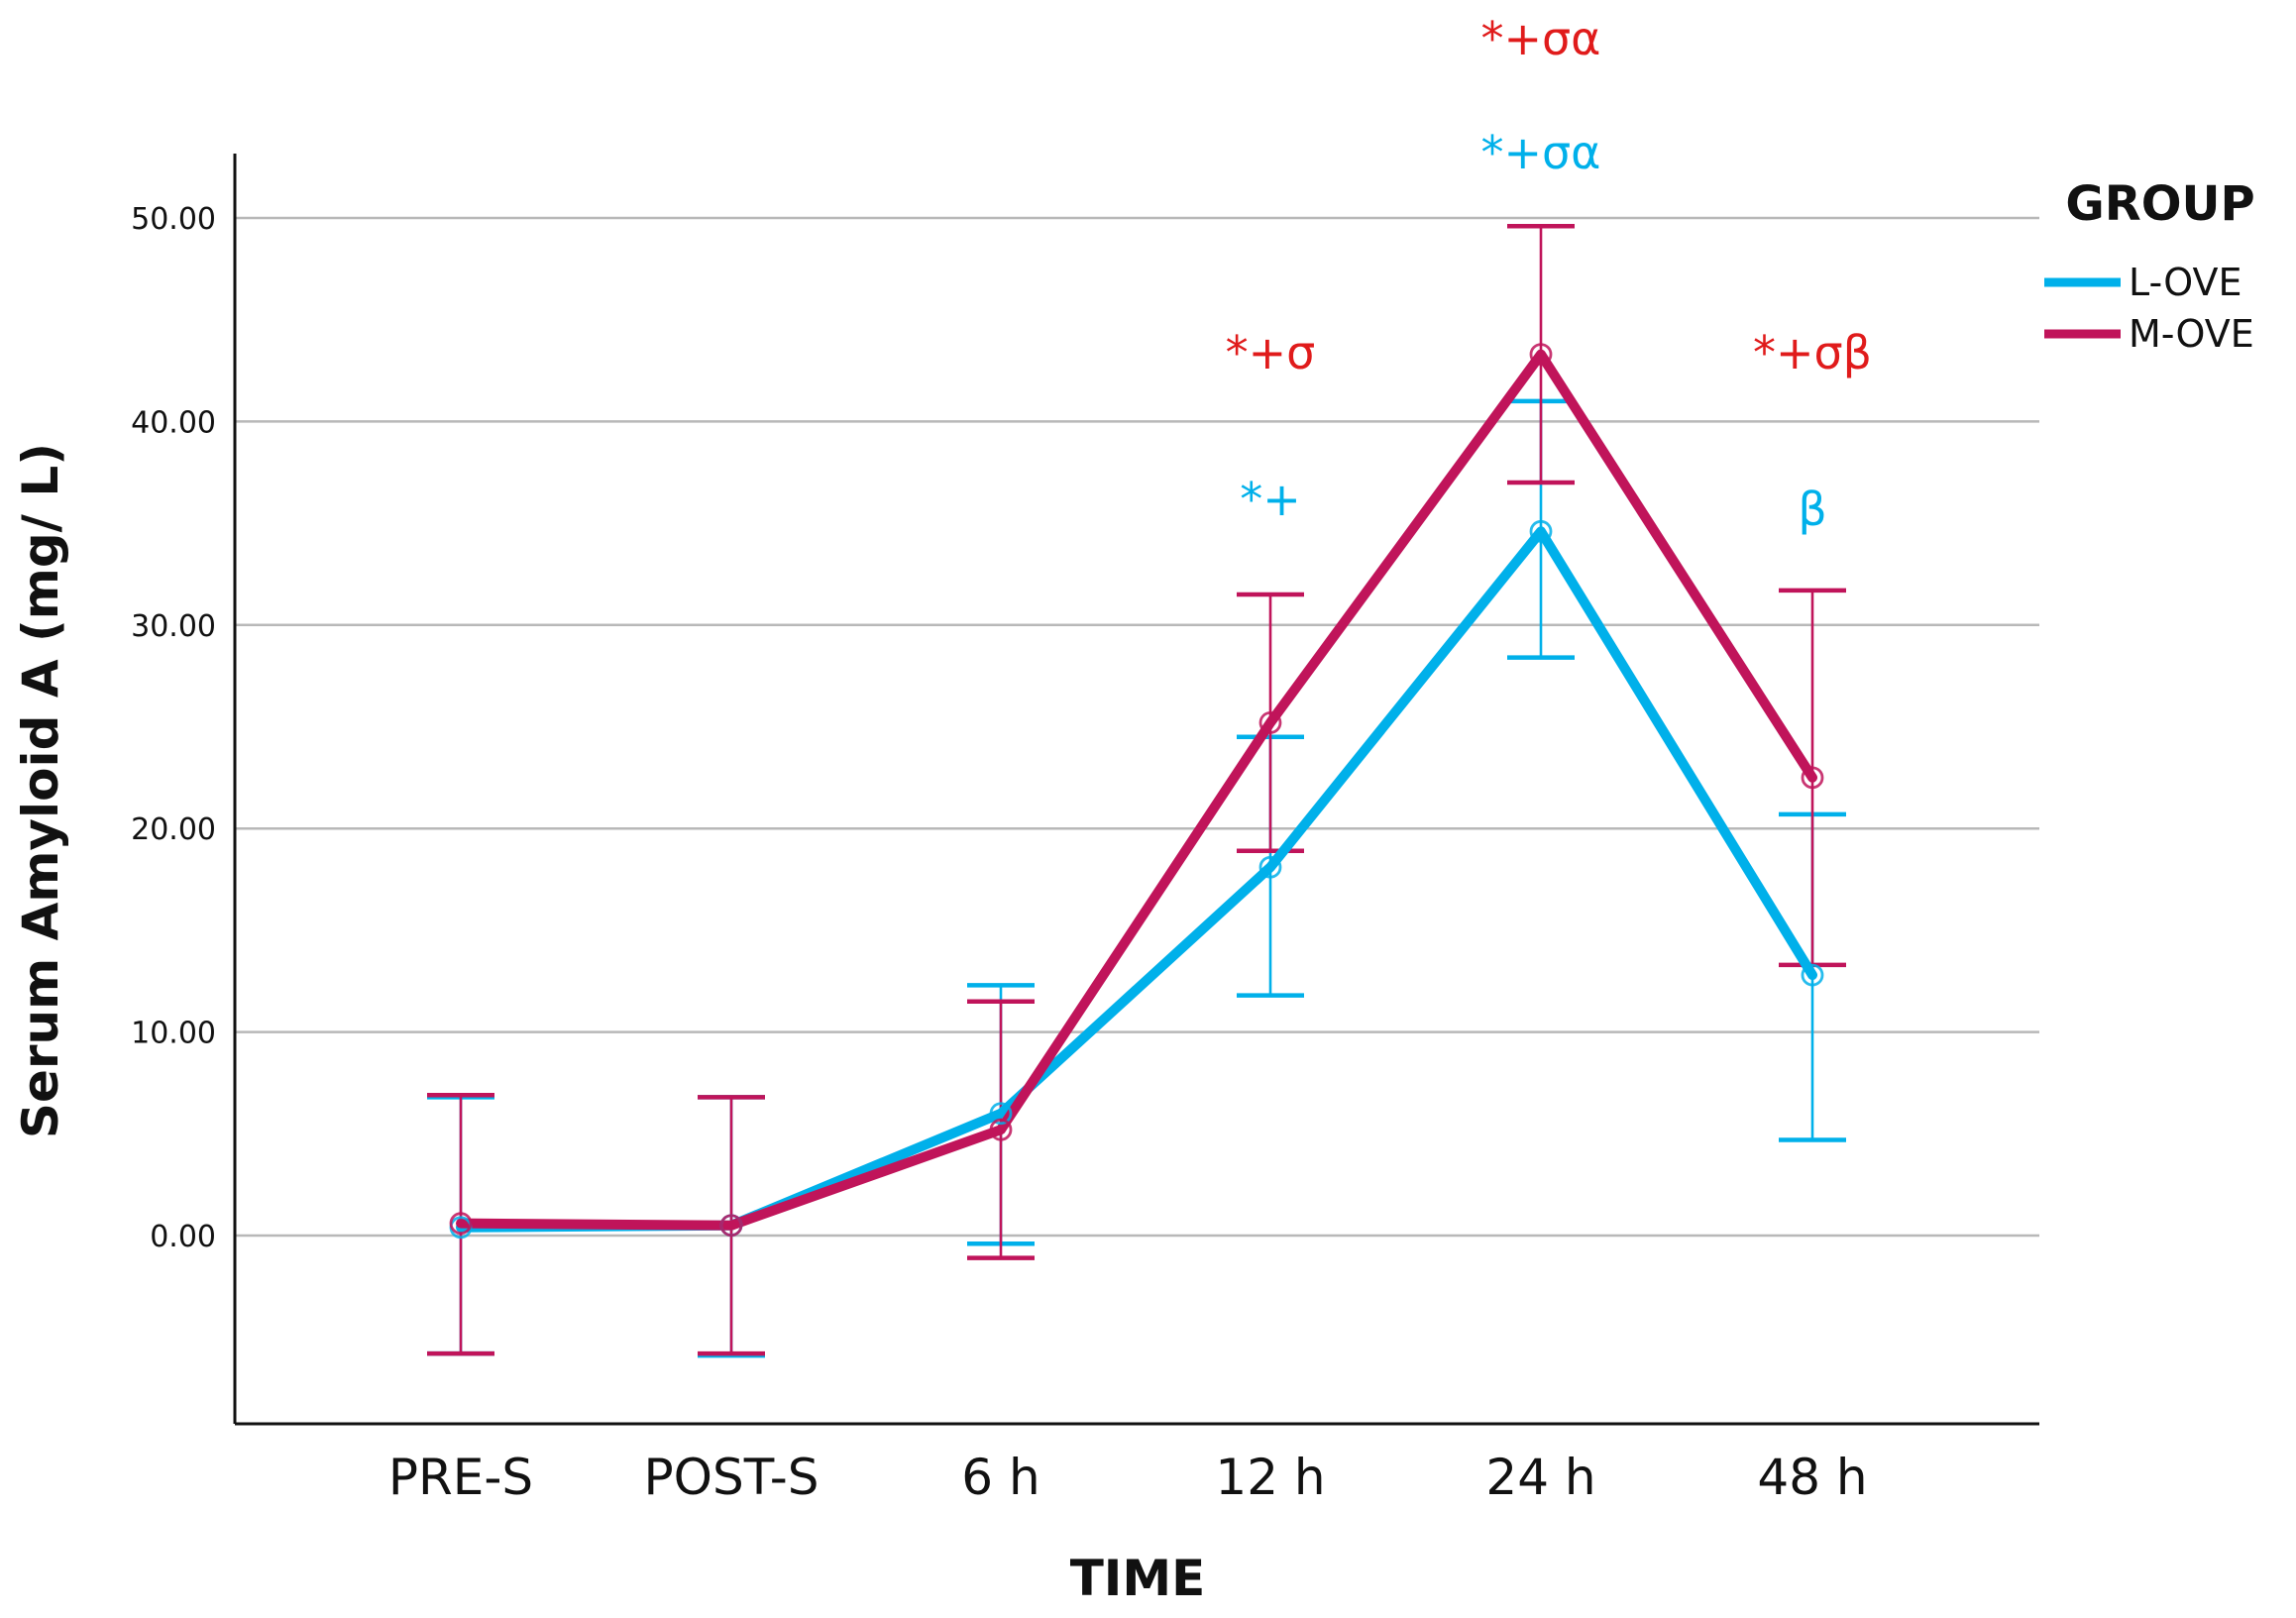 Image resolution: width=2296 pixels, height=1618 pixels. What do you see at coordinates (1540, 1477) in the screenshot?
I see `x-tick-label: 24 h` at bounding box center [1540, 1477].